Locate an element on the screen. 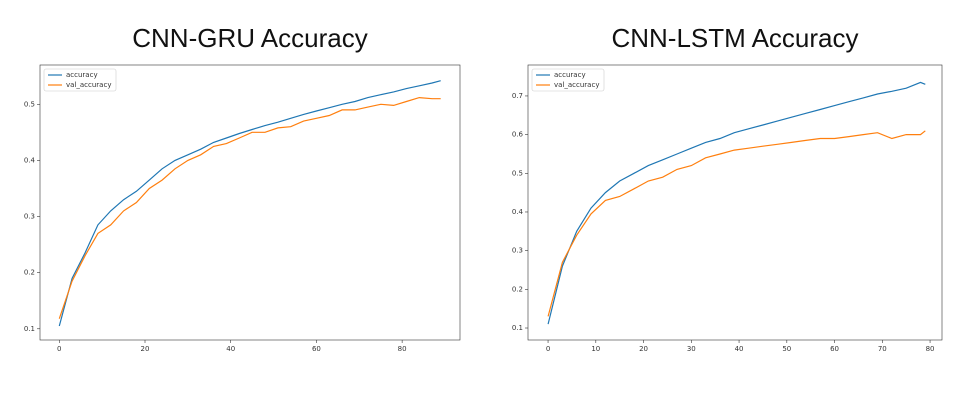  x-tick-label: 30 is located at coordinates (691, 349).